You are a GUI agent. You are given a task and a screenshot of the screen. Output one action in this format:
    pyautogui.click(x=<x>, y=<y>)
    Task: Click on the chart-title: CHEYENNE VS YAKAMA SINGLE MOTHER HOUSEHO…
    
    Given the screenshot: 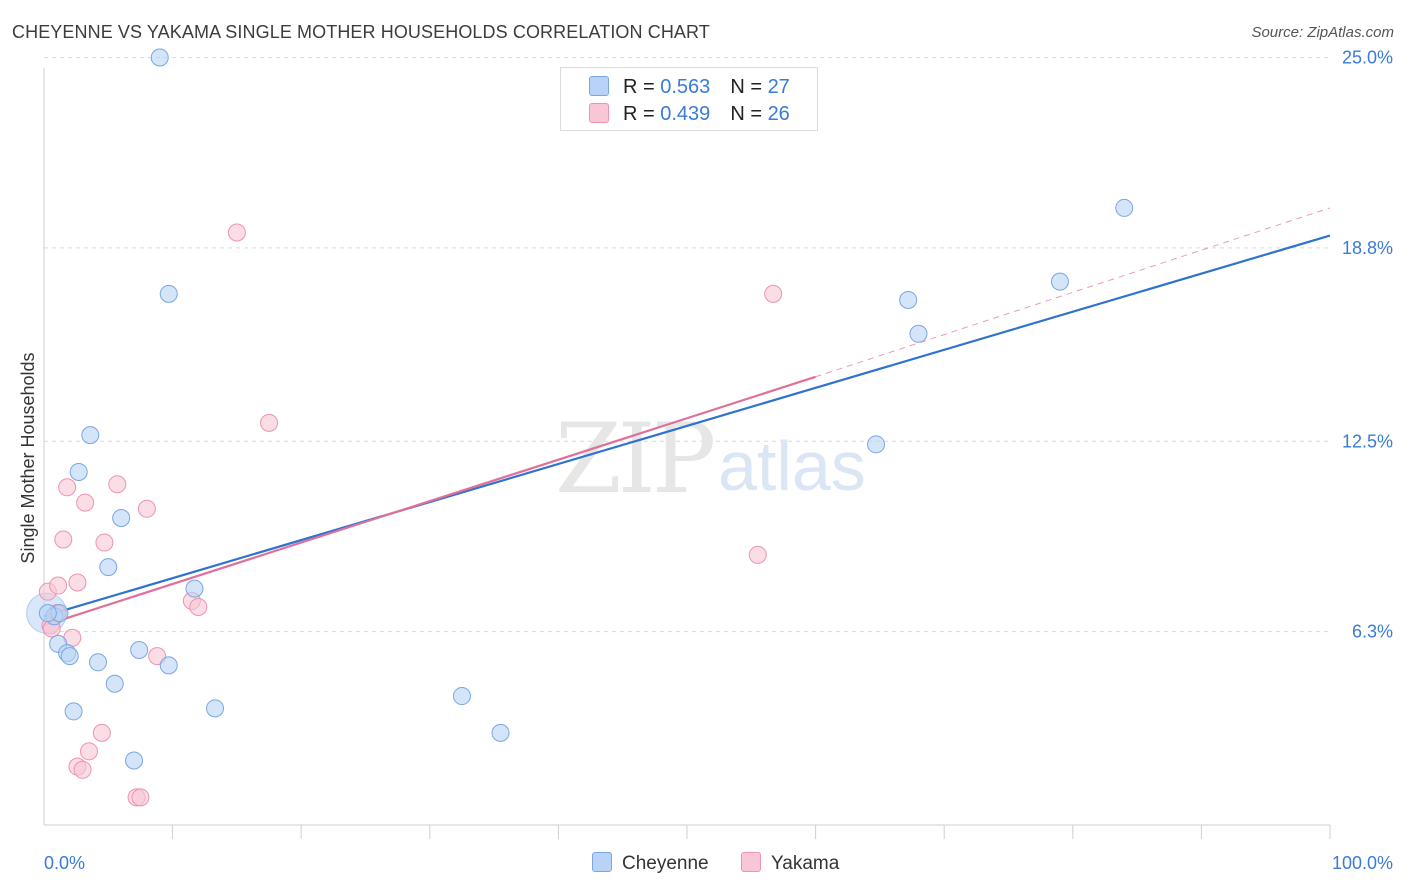 What is the action you would take?
    pyautogui.click(x=361, y=32)
    